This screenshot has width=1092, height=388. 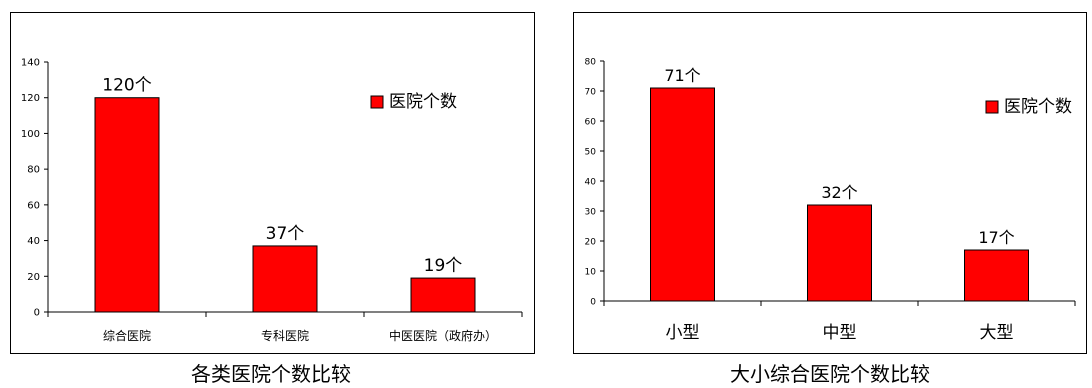 What do you see at coordinates (127, 335) in the screenshot?
I see `x-category-label: 综合医院` at bounding box center [127, 335].